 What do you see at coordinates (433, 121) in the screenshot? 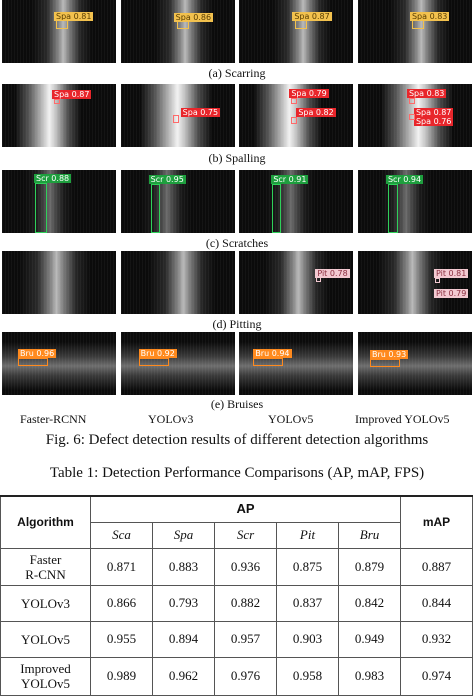
I see `detection-label: Spa 0.76` at bounding box center [433, 121].